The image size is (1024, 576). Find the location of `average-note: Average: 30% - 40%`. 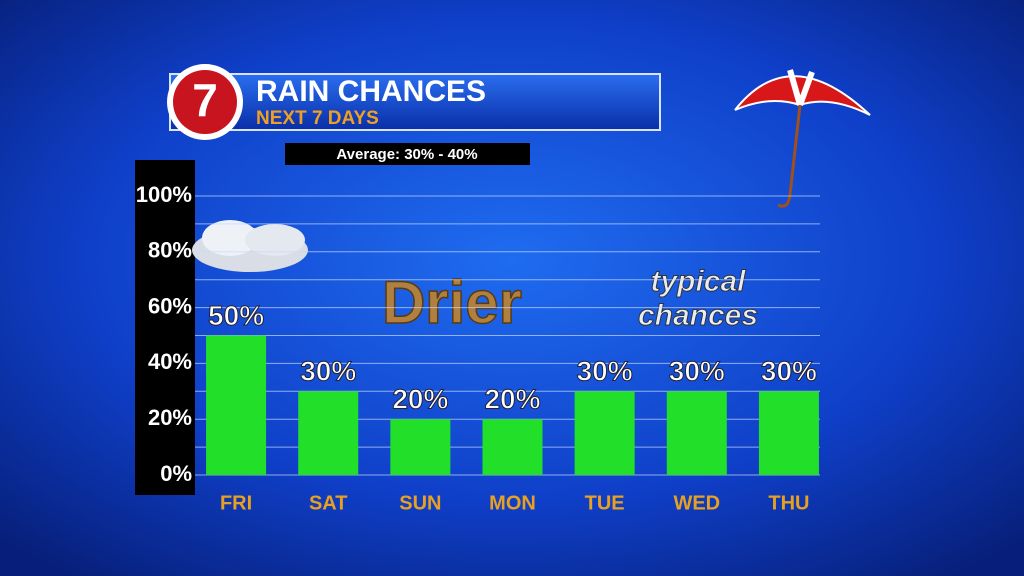

average-note: Average: 30% - 40% is located at coordinates (406, 154).